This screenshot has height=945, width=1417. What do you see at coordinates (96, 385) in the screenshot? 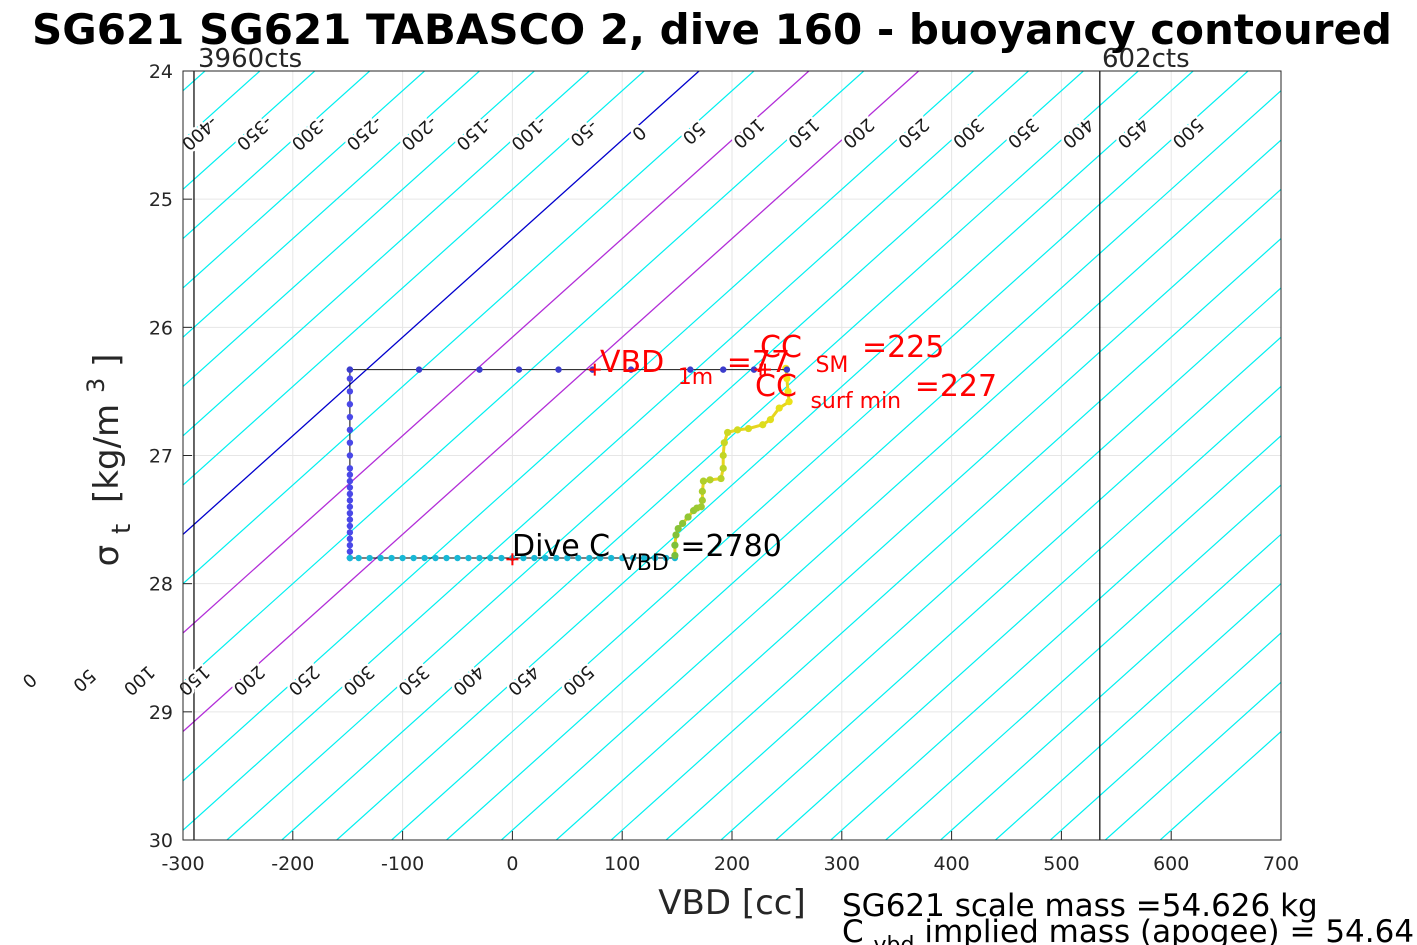
I see `y-label-sup: 3` at bounding box center [96, 385].